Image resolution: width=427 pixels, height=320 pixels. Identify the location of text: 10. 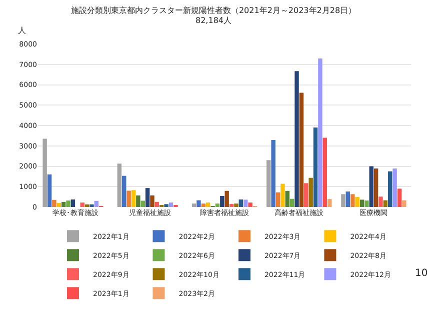
(421, 273).